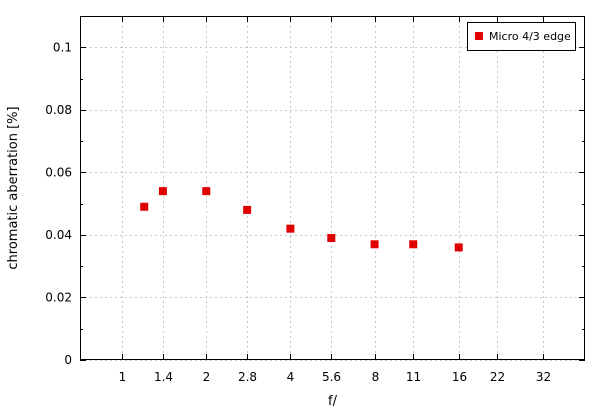 Image resolution: width=600 pixels, height=415 pixels. What do you see at coordinates (543, 377) in the screenshot?
I see `x-tick-label: 32` at bounding box center [543, 377].